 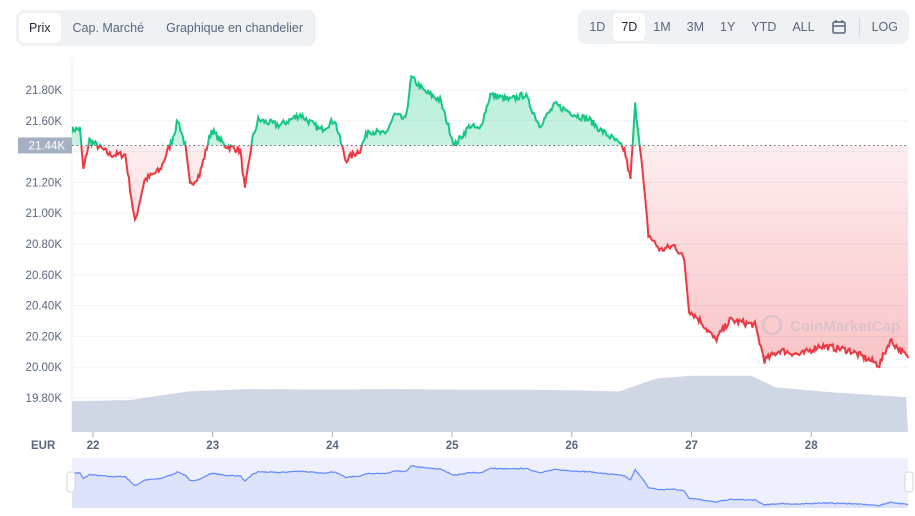 I want to click on divider, so click(x=859, y=27).